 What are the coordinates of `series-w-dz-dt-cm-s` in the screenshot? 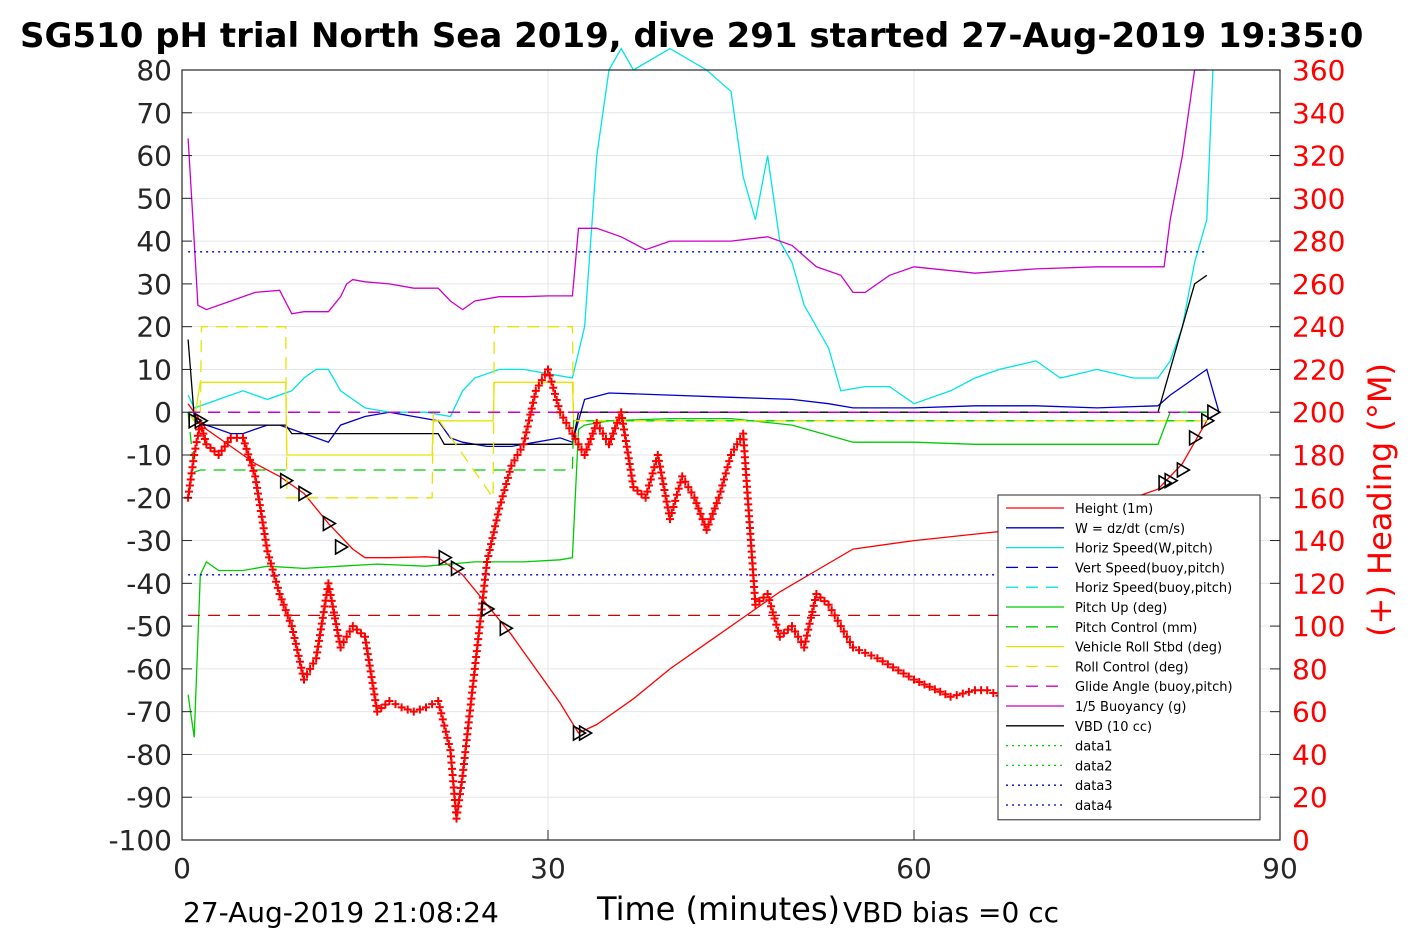 It's located at (703, 408).